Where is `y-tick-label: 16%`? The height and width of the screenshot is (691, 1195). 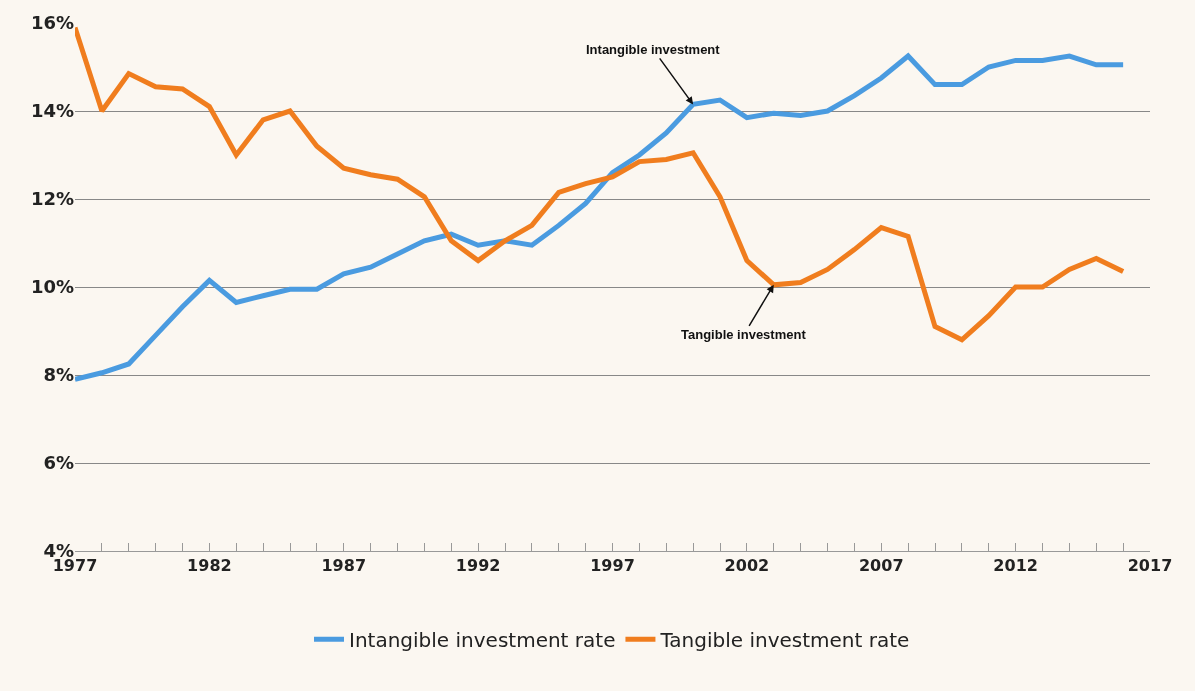
y-tick-label: 16% is located at coordinates (52, 23).